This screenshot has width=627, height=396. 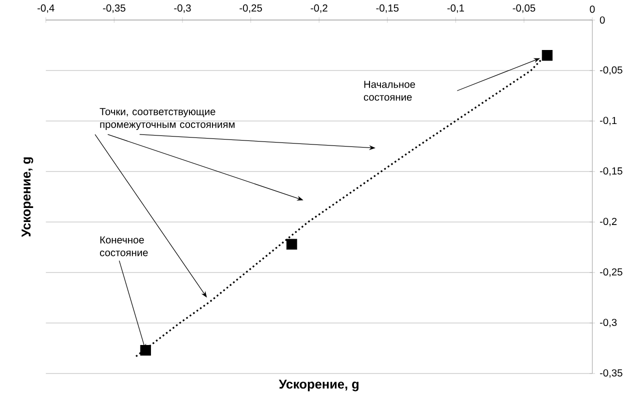 What do you see at coordinates (114, 9) in the screenshot?
I see `x-tick-label: -0,35` at bounding box center [114, 9].